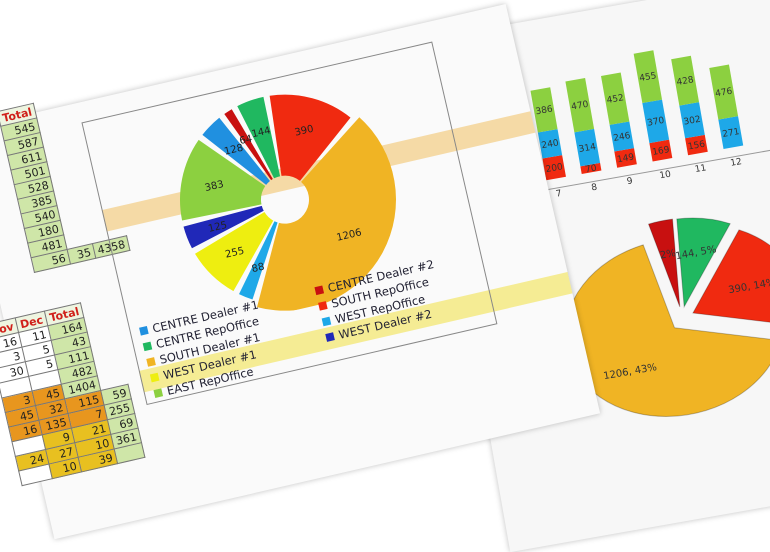  I want to click on bar-data-label: 370, so click(656, 122).